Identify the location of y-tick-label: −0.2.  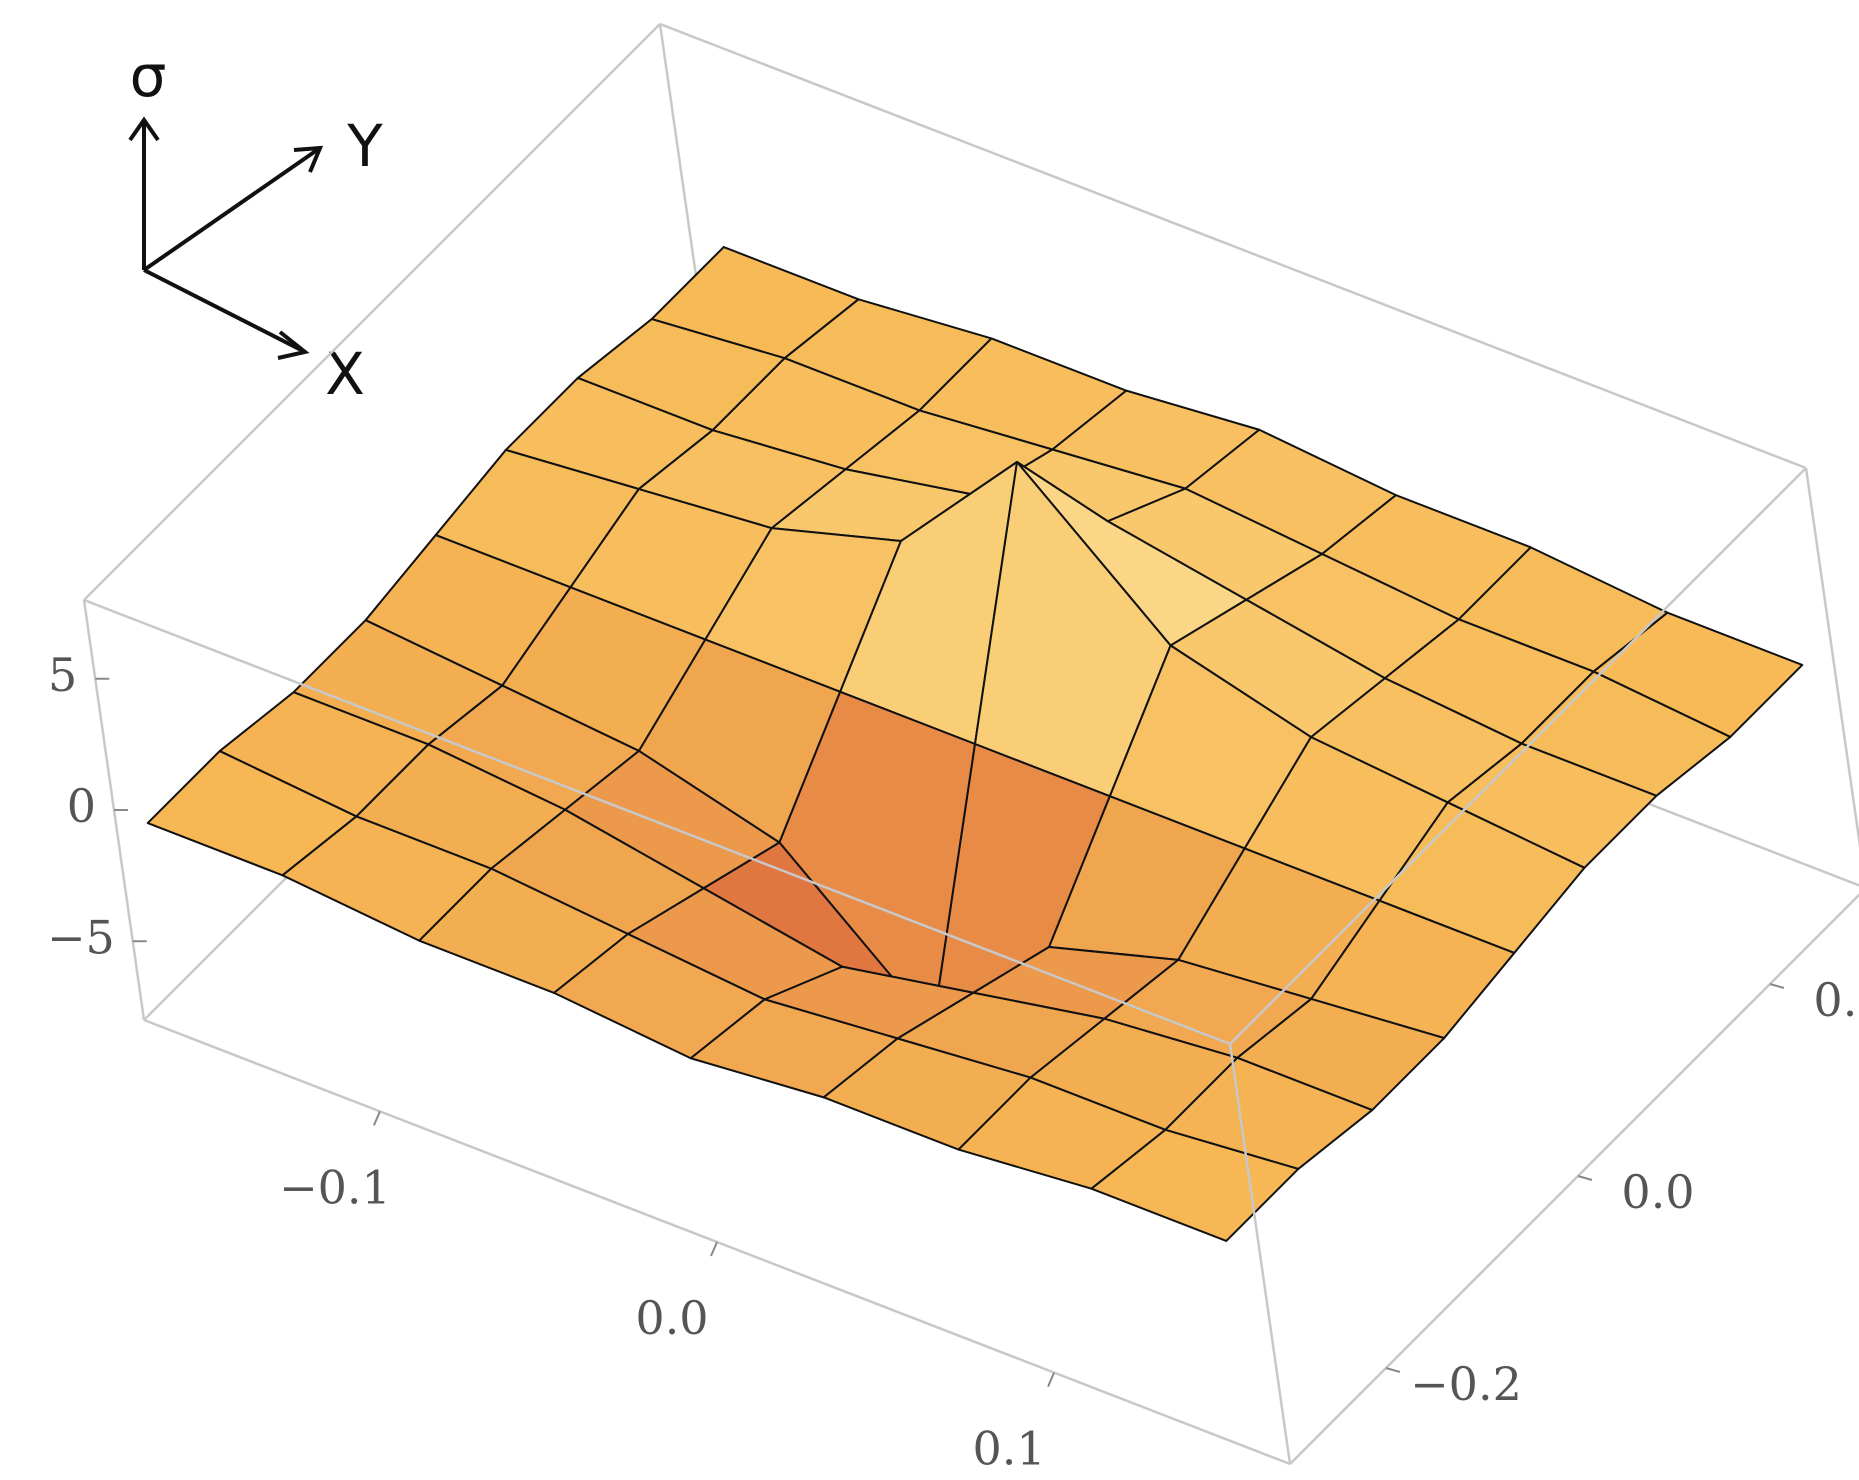
(1466, 1384).